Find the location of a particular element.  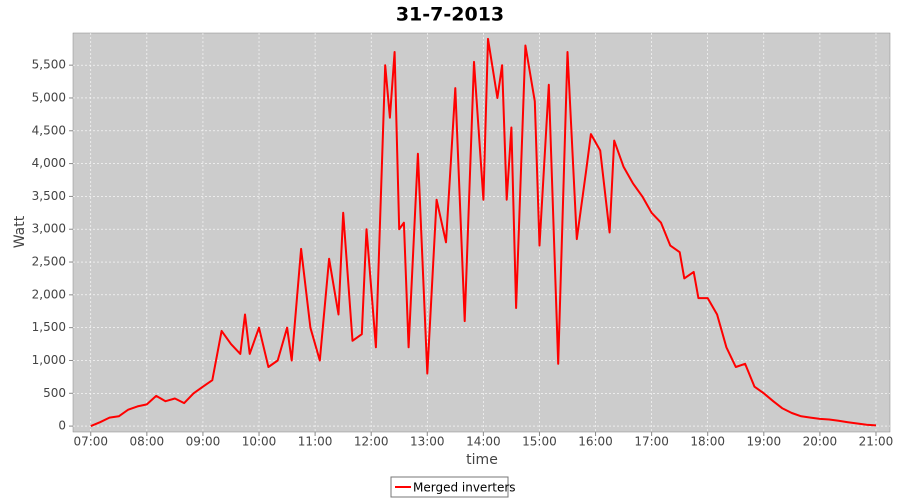

y-tick-label: 500 is located at coordinates (54, 393).